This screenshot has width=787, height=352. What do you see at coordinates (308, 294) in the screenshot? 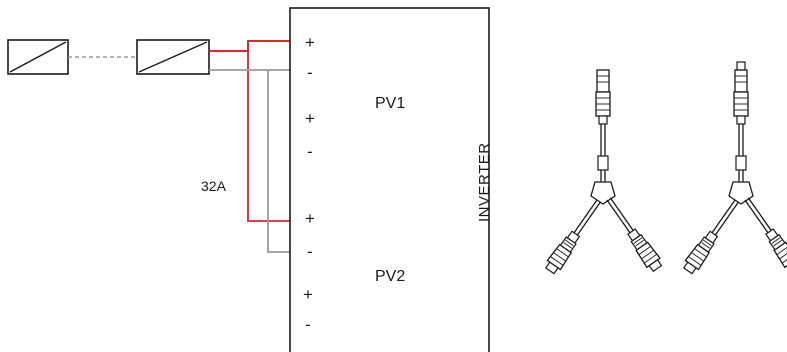
I see `pv2-plus-terminal-2: +` at bounding box center [308, 294].